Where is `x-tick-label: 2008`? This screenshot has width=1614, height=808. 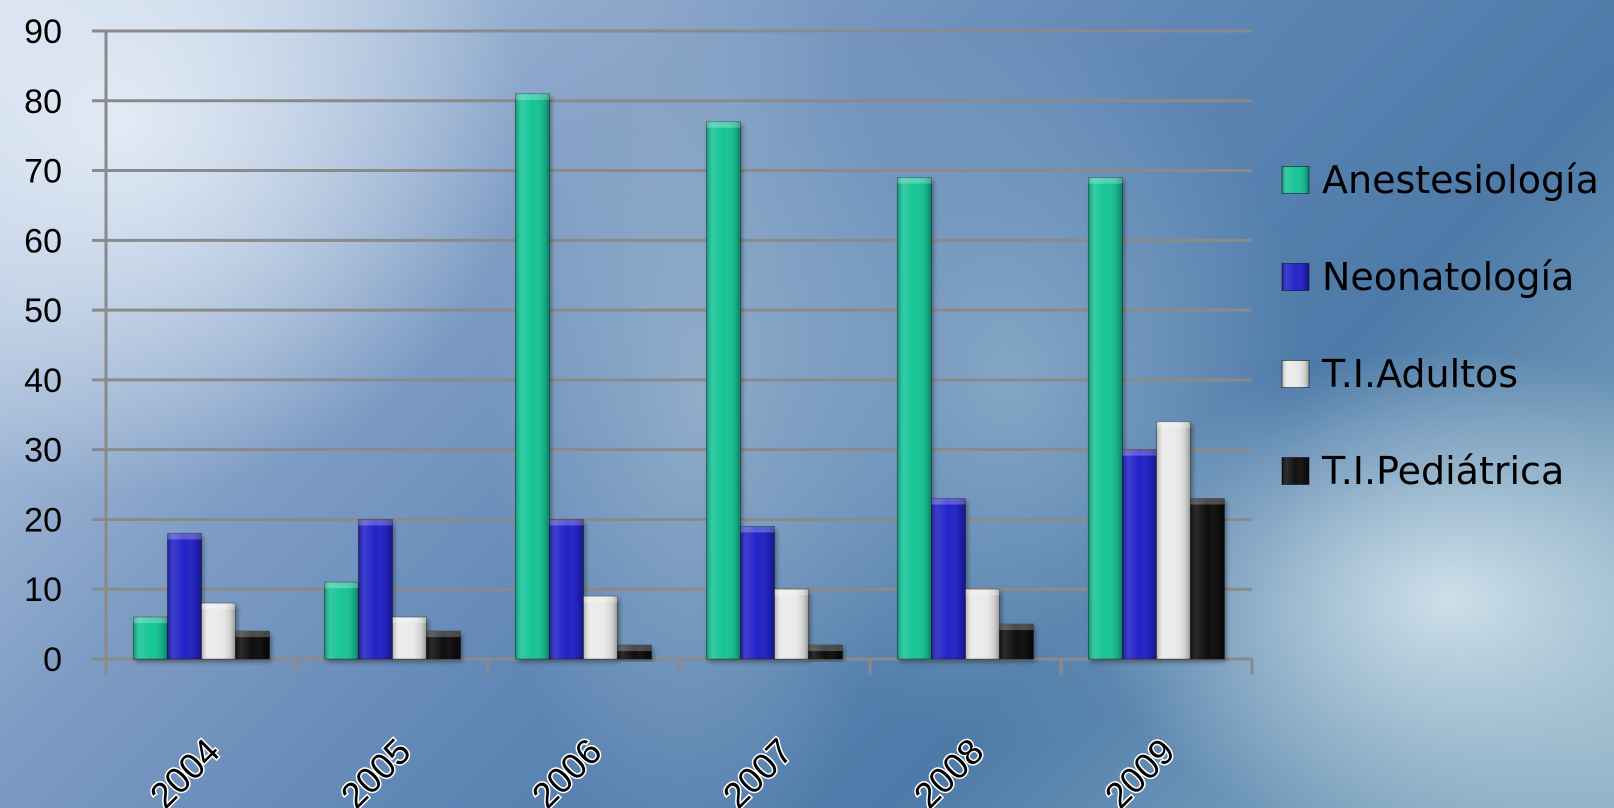
x-tick-label: 2008 is located at coordinates (949, 769).